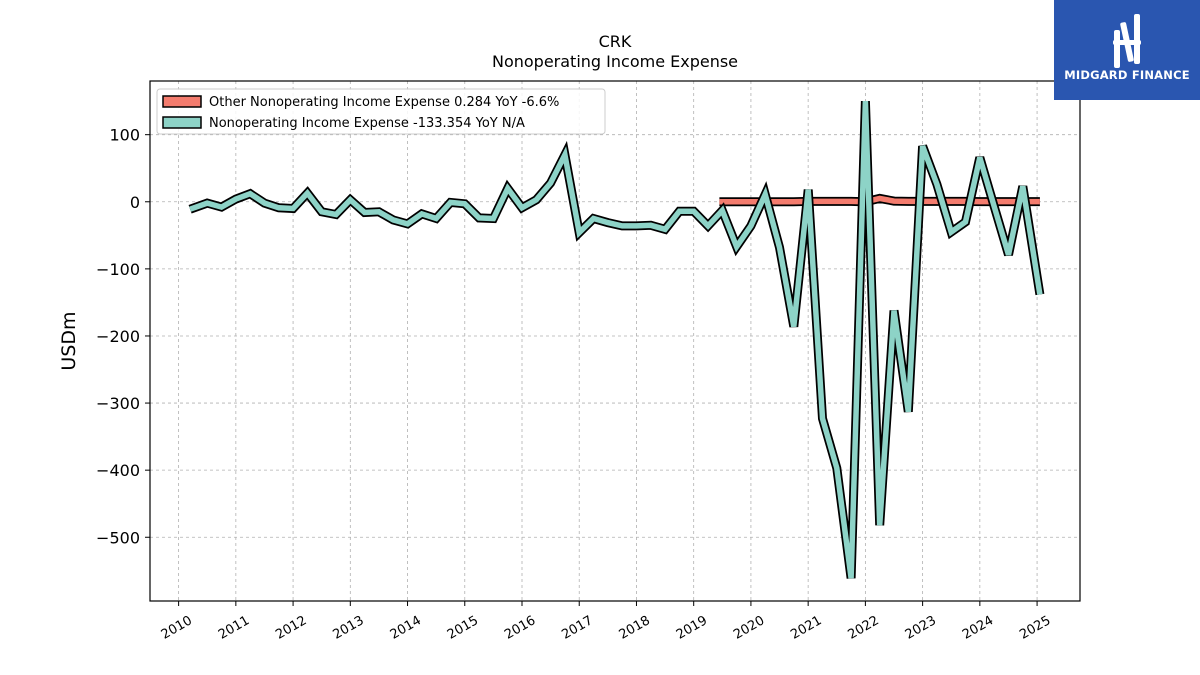 The width and height of the screenshot is (1200, 675). I want to click on brand-logo-mark, so click(1127, 41).